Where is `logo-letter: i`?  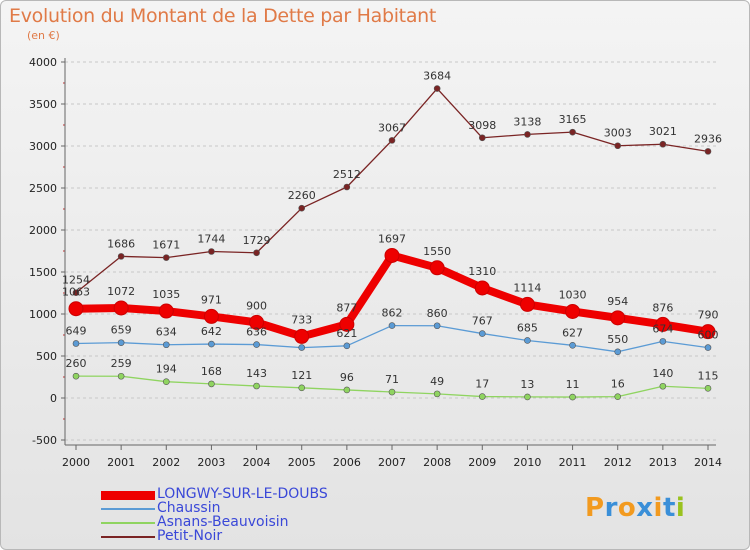 logo-letter: i is located at coordinates (680, 508).